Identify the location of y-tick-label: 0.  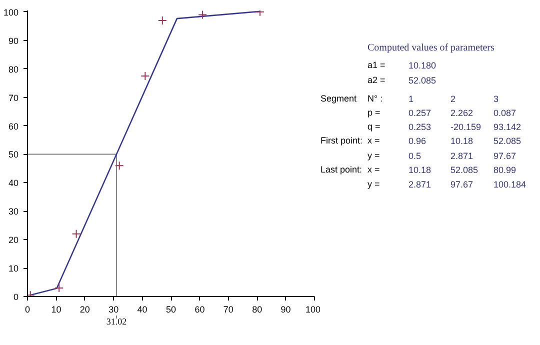
(16, 297).